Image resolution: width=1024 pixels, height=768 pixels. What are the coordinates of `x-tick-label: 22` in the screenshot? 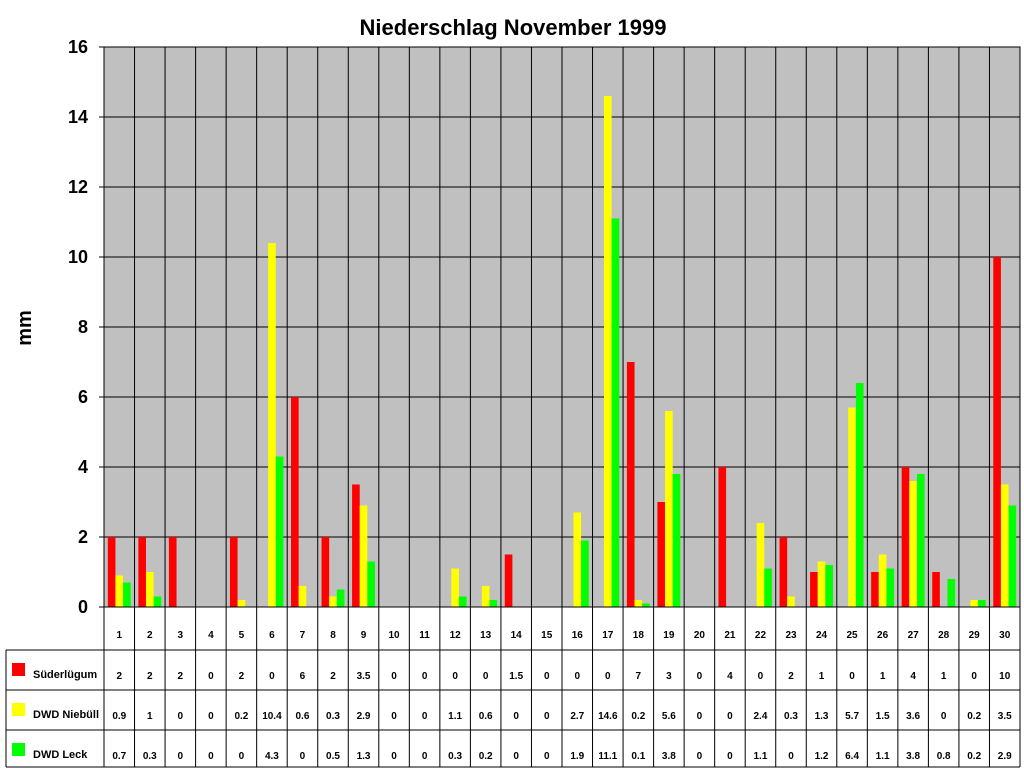 It's located at (761, 635).